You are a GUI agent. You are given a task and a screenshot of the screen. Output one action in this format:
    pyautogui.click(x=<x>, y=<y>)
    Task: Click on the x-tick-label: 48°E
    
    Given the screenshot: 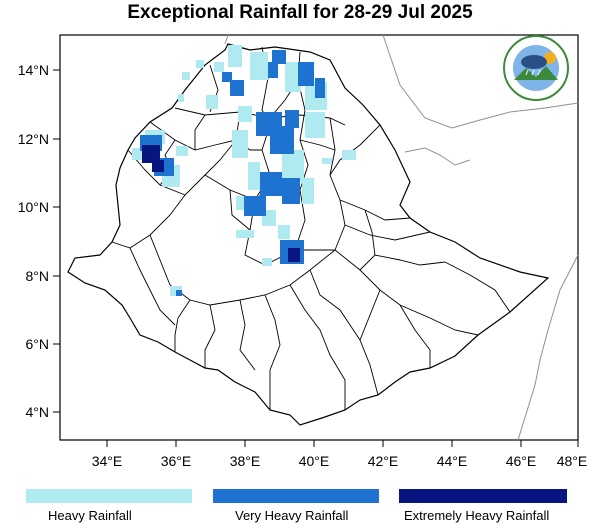 What is the action you would take?
    pyautogui.click(x=572, y=461)
    